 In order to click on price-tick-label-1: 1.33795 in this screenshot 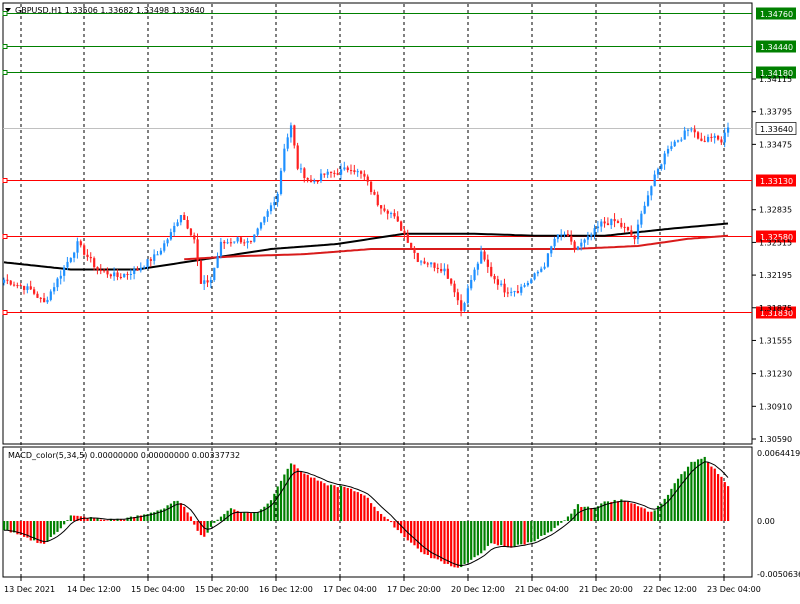, I will do `click(775, 112)`.